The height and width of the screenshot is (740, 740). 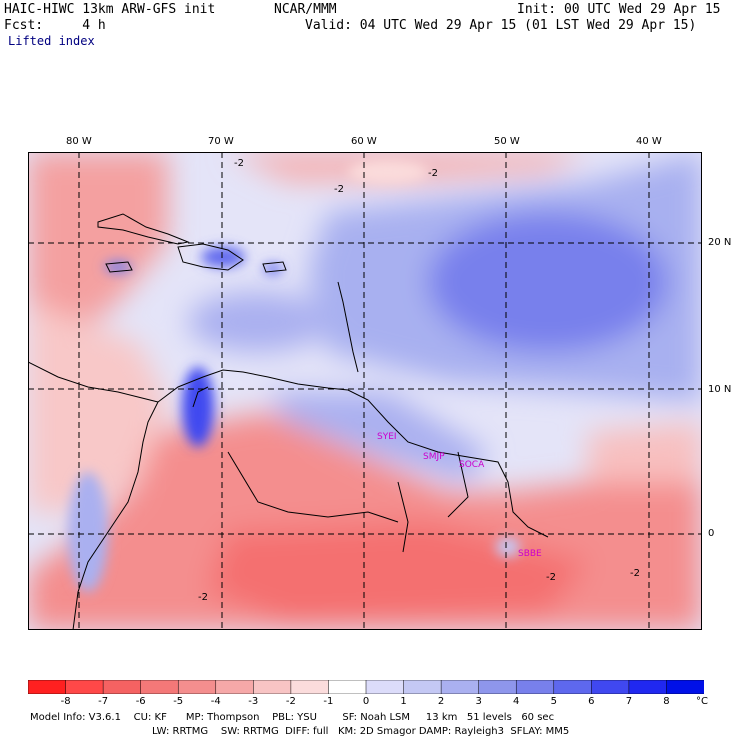 I want to click on colorbar-tick-label: 4, so click(x=516, y=701).